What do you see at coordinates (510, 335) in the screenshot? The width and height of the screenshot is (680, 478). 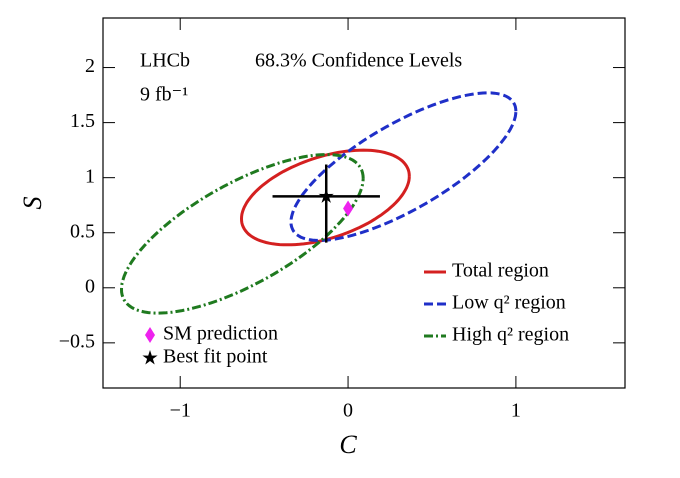 I see `legend-label: High q² region` at bounding box center [510, 335].